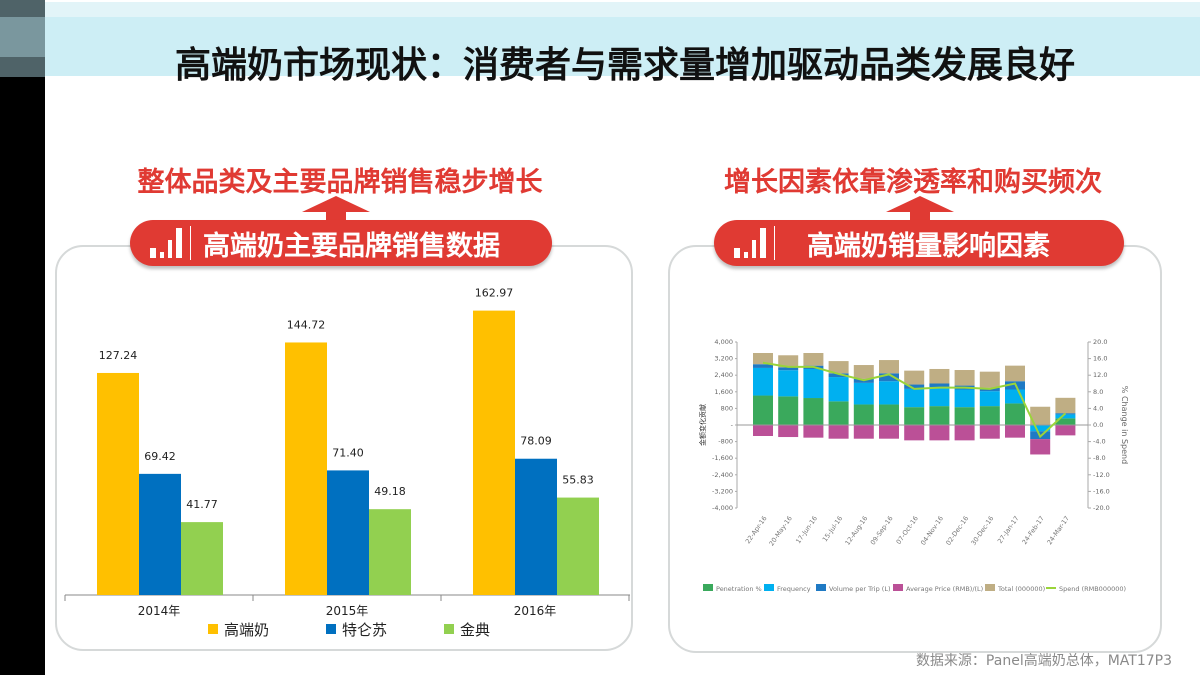  I want to click on left-headline: 整体品类及主要品牌销售稳步增长, so click(340, 182).